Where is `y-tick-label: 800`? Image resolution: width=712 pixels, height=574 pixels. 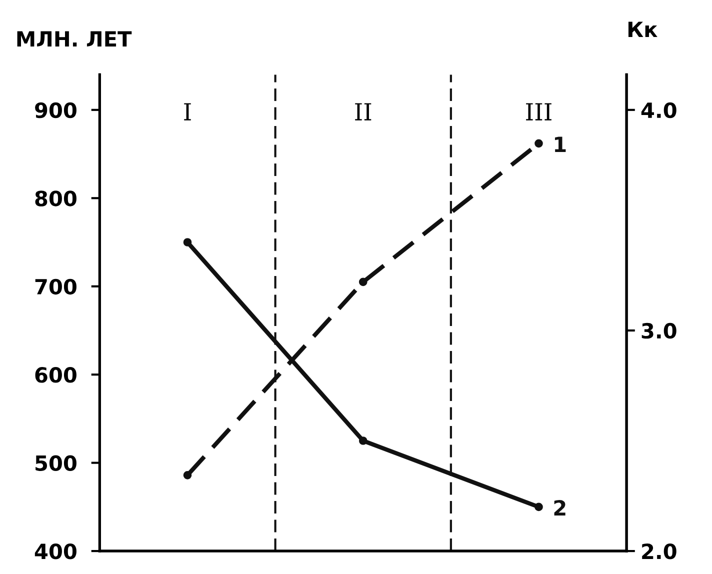 y-tick-label: 800 is located at coordinates (55, 198).